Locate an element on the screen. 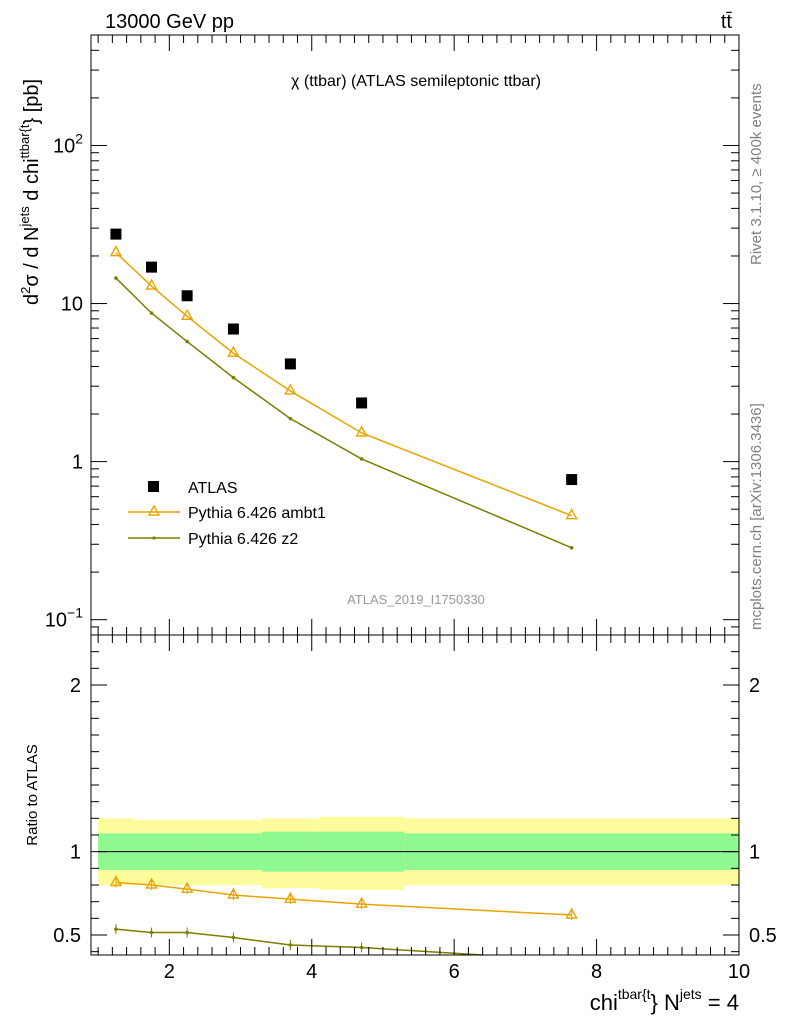 The image size is (786, 1024). analysis-tag: ATLAS_2019_I1750330 is located at coordinates (416, 599).